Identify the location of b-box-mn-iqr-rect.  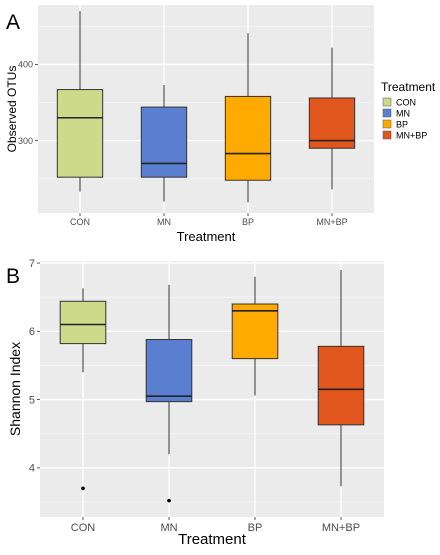
(169, 371).